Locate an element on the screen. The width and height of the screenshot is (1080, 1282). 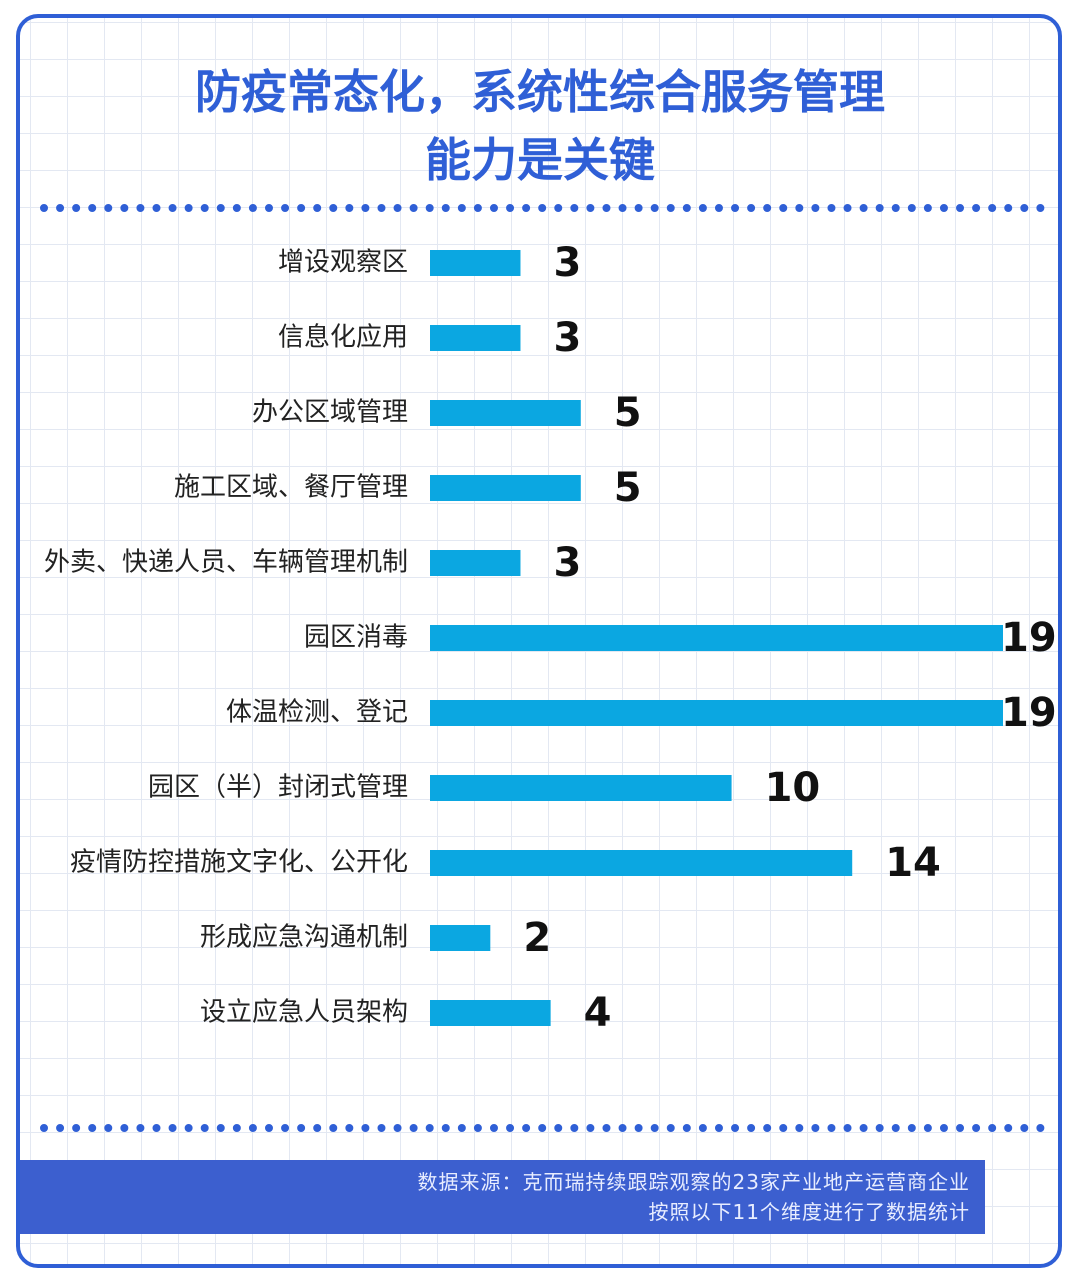
source-note: 数据来源：克而瑞持续跟踪观察的23家产业地产运营商企业 is located at coordinates (693, 1182).